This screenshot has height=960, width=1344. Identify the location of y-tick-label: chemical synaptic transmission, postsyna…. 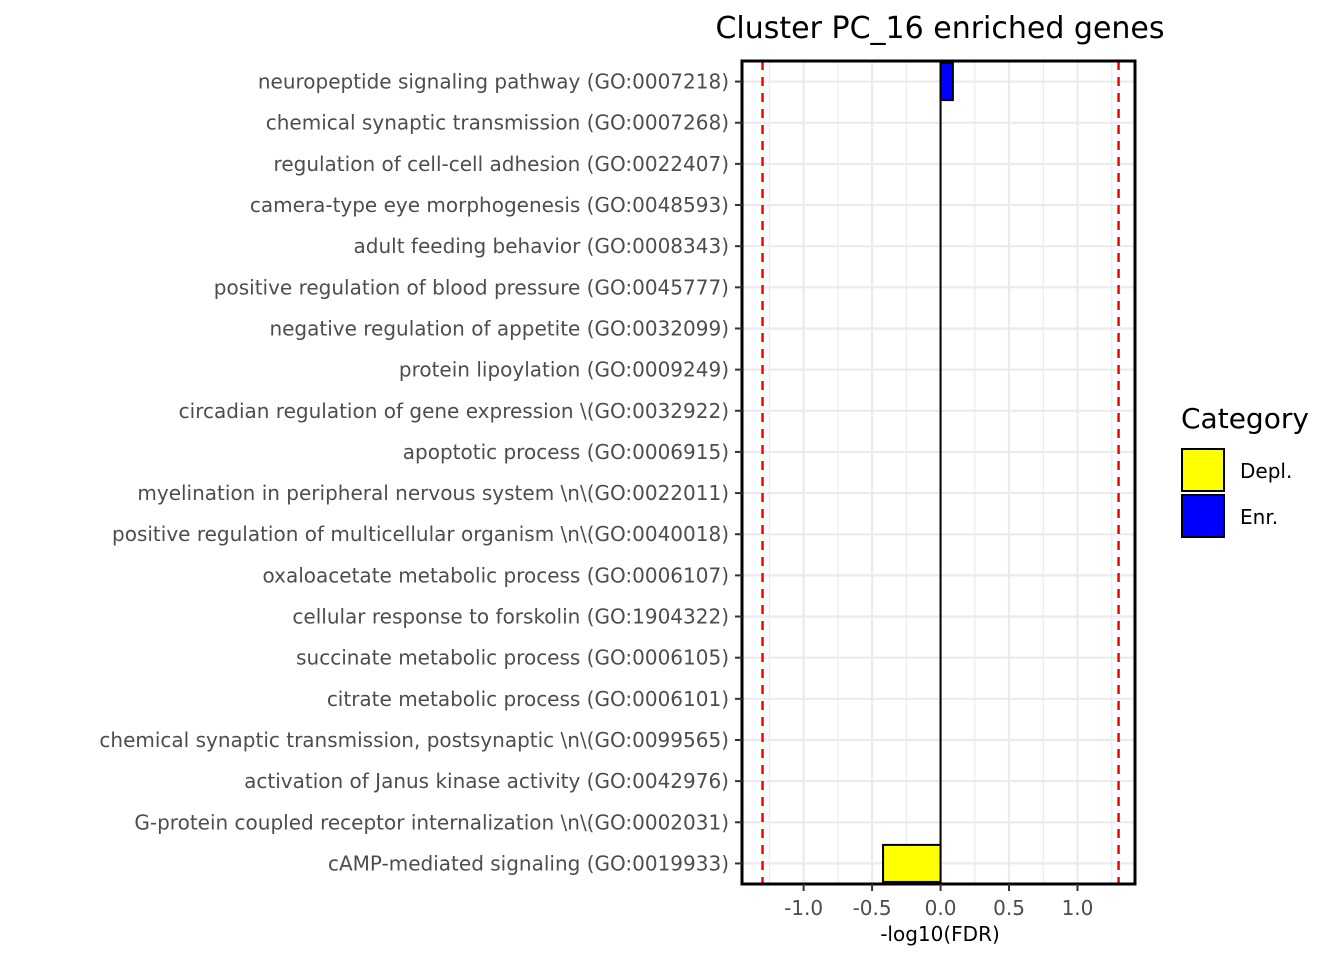
(414, 740).